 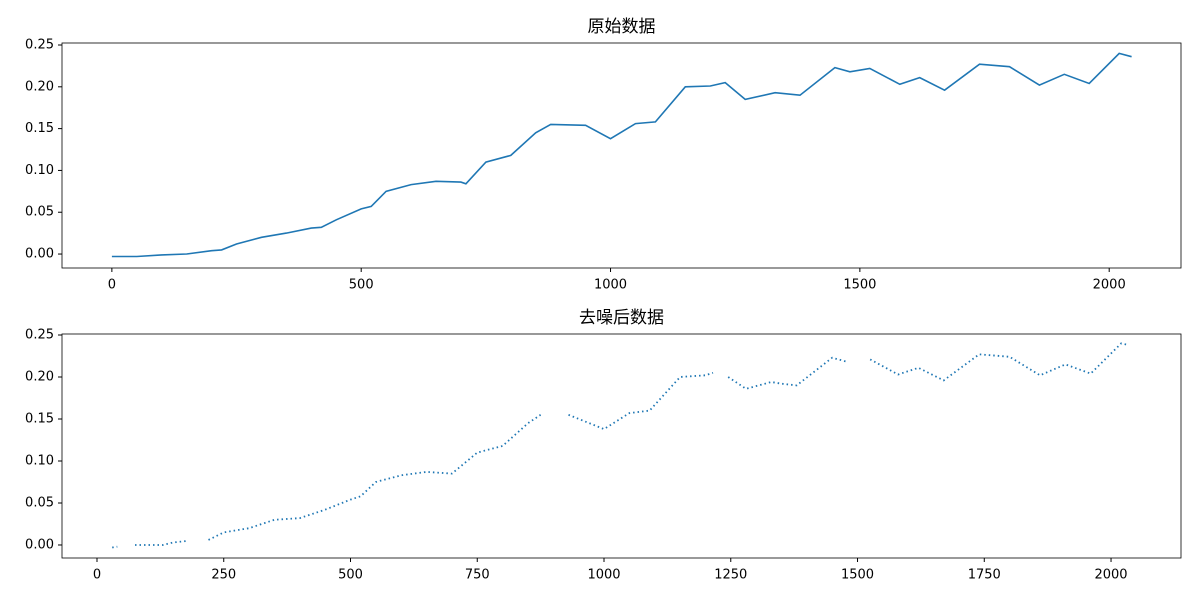 What do you see at coordinates (621, 318) in the screenshot?
I see `chart-title: 去噪后数据` at bounding box center [621, 318].